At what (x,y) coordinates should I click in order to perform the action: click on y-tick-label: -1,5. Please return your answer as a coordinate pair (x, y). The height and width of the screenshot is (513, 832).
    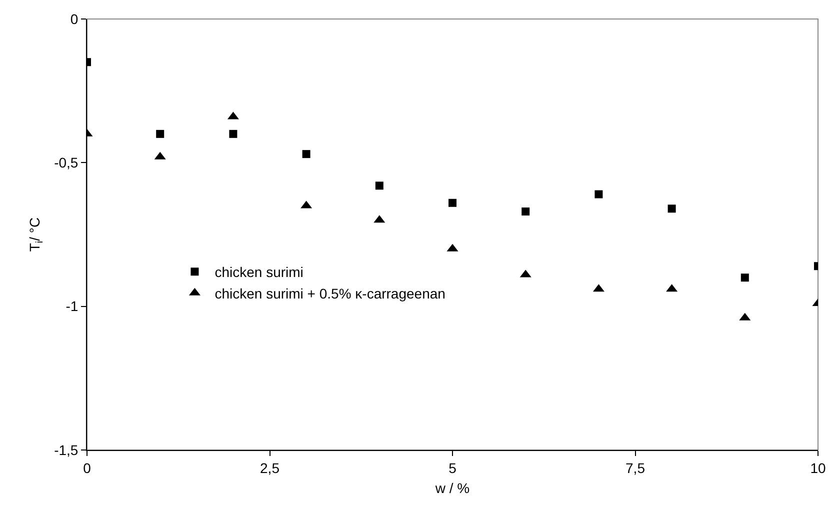
    Looking at the image, I should click on (66, 450).